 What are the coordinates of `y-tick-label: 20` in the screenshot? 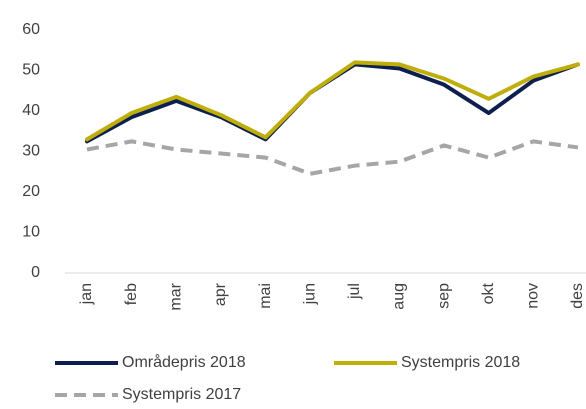 It's located at (31, 191).